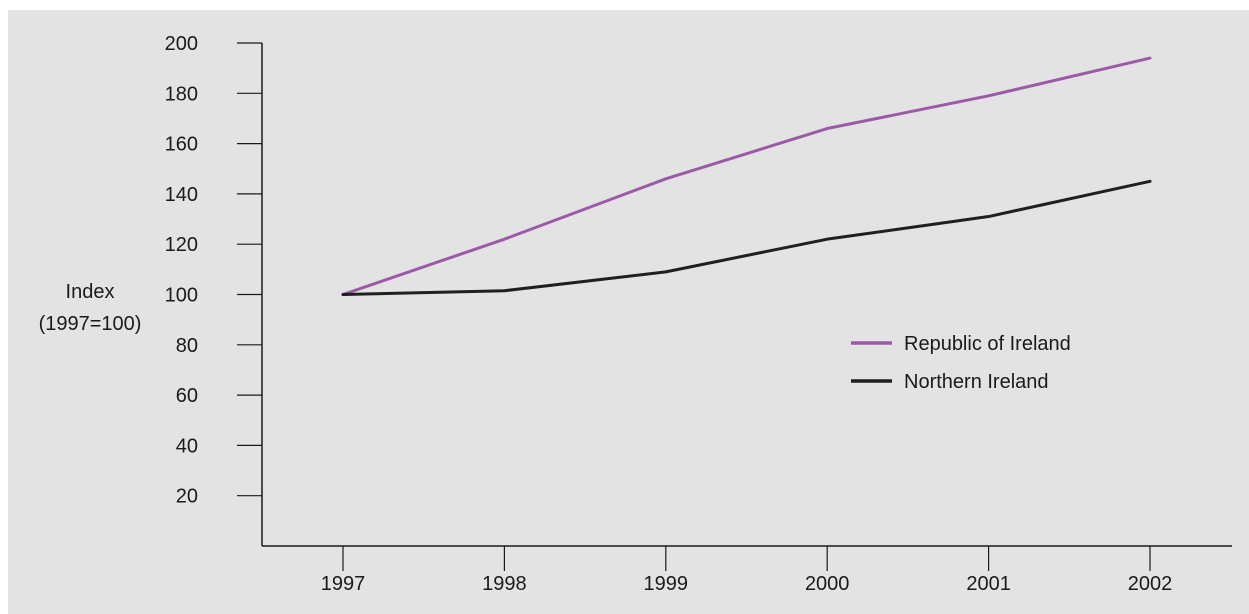 This screenshot has height=614, width=1249. What do you see at coordinates (187, 497) in the screenshot?
I see `y-tick-label: 20` at bounding box center [187, 497].